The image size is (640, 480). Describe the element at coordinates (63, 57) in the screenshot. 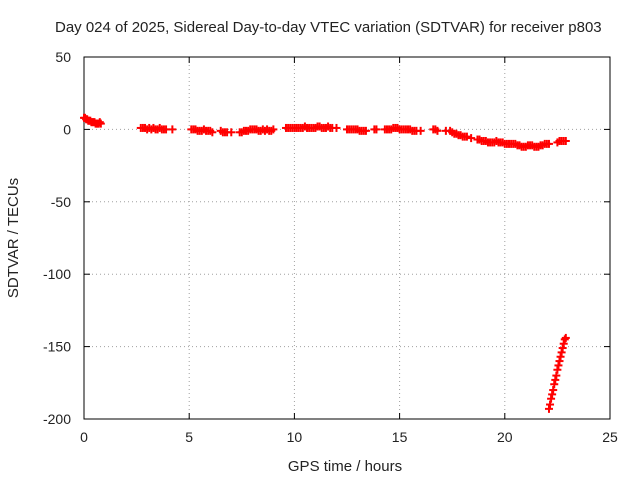

I see `y-tick-label: 50` at that location.